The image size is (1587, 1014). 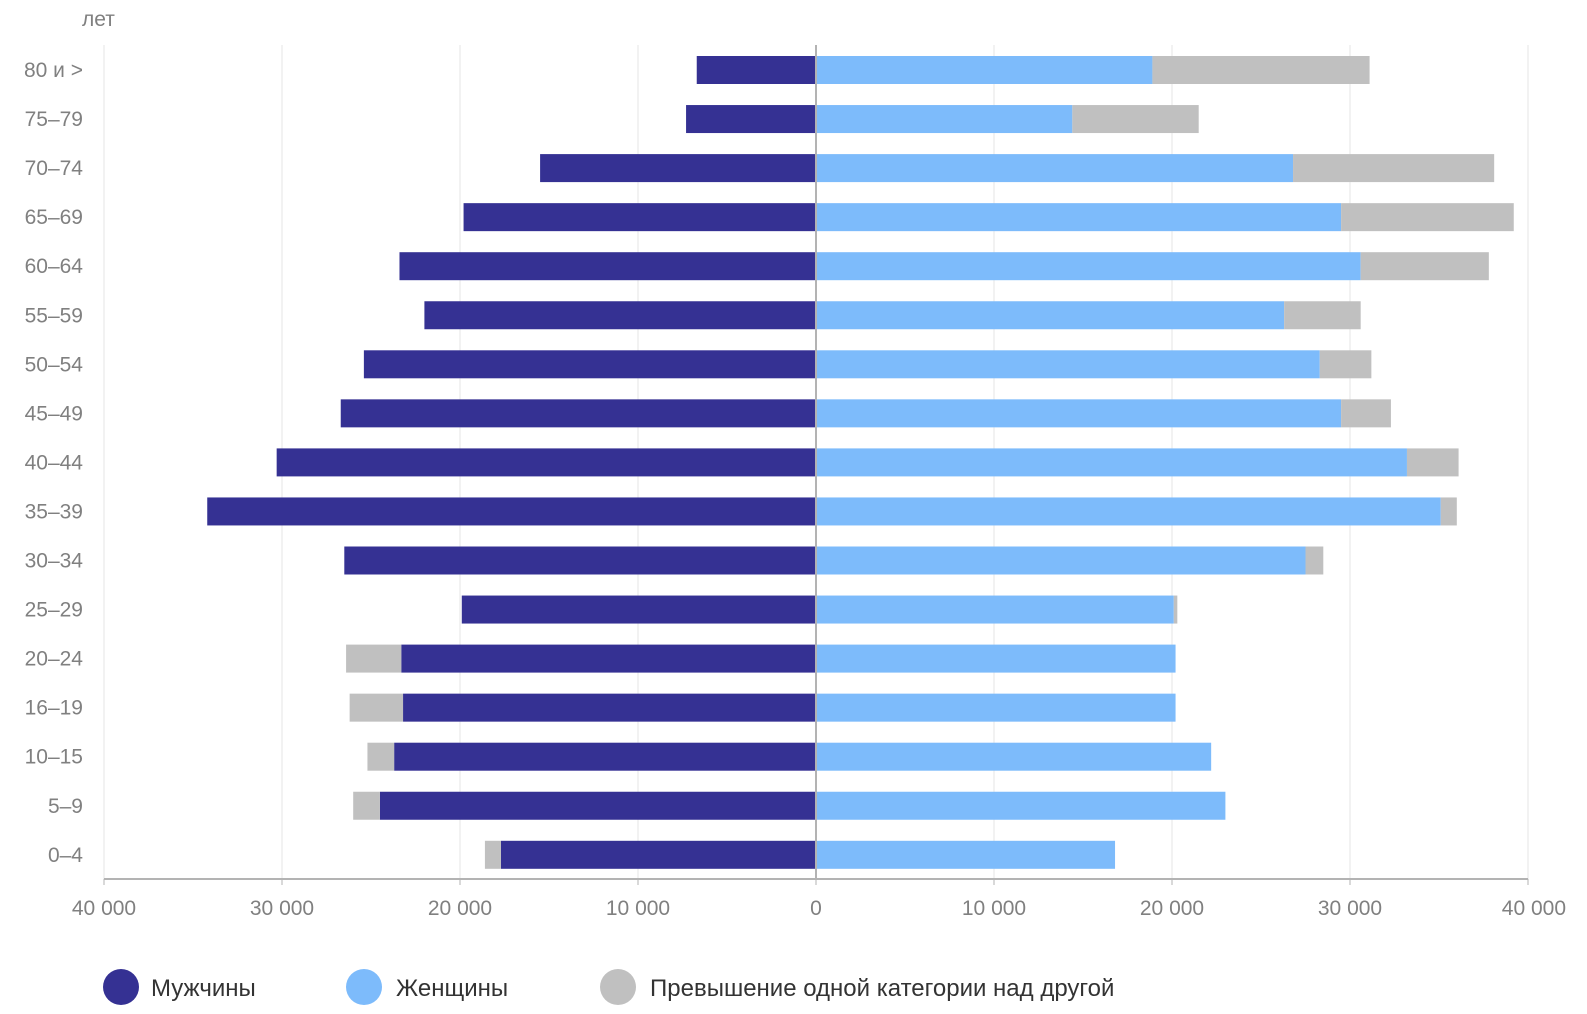 What do you see at coordinates (364, 987) in the screenshot?
I see `legend-swatch-female` at bounding box center [364, 987].